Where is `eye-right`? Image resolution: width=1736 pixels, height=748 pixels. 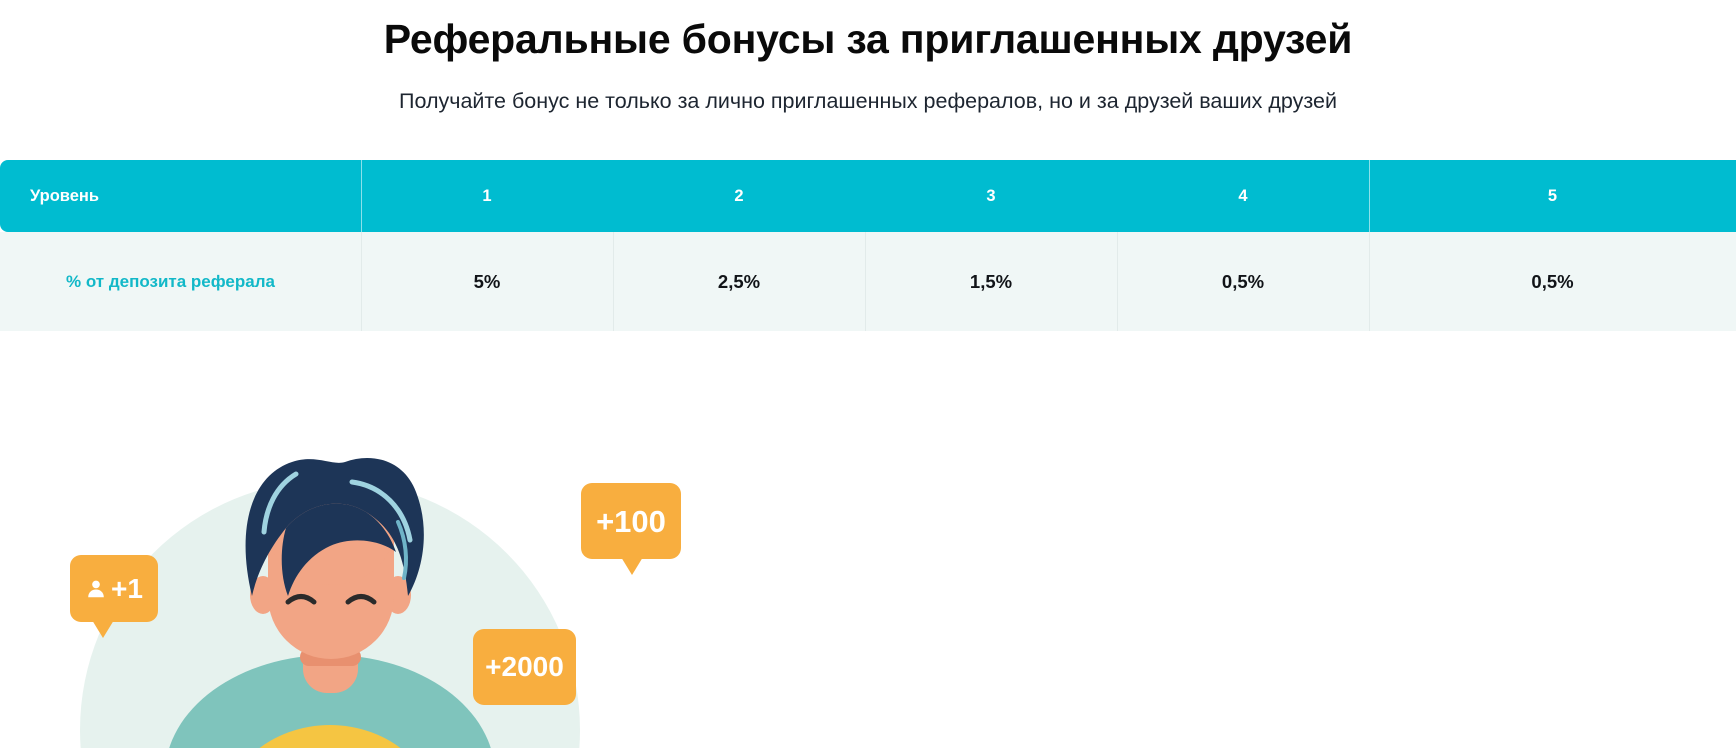 eye-right is located at coordinates (361, 599).